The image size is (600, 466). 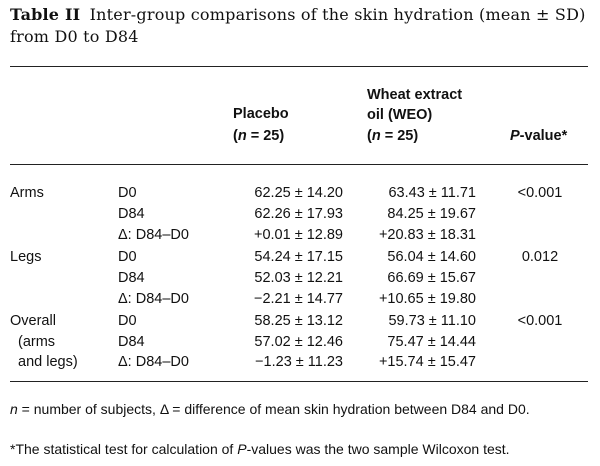 What do you see at coordinates (299, 164) in the screenshot?
I see `header-rule` at bounding box center [299, 164].